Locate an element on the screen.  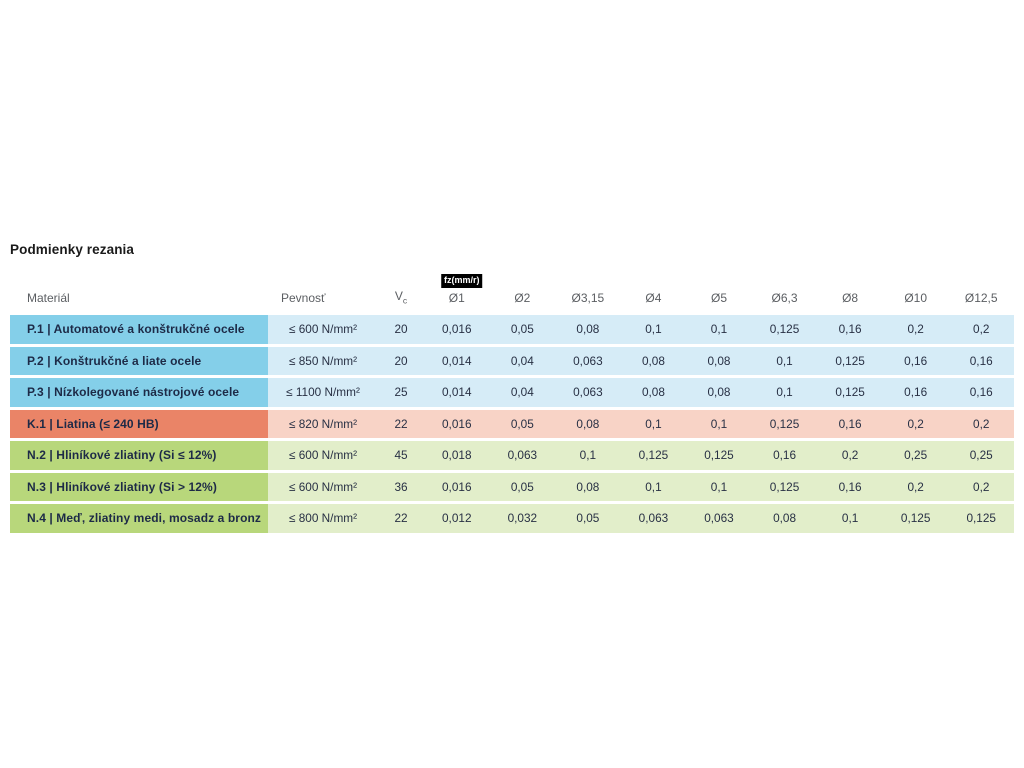
vc-symbol: V is located at coordinates (398, 295).